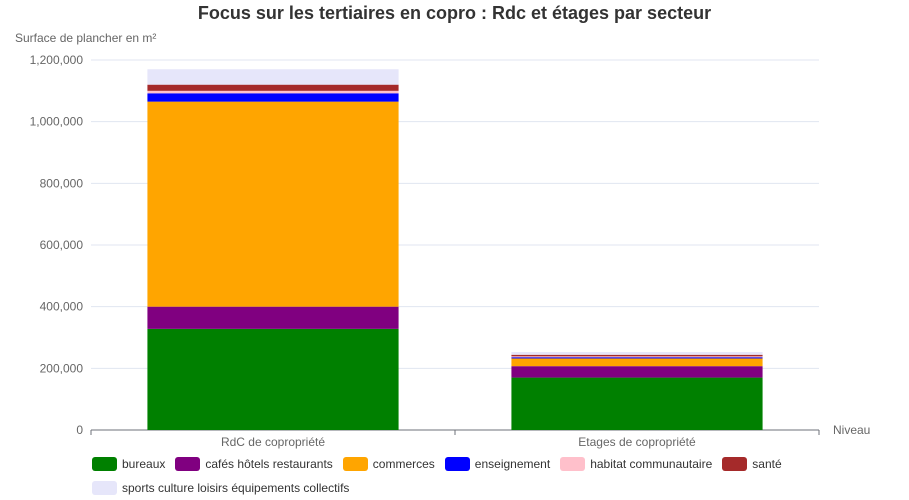 This screenshot has height=500, width=909. Describe the element at coordinates (85, 38) in the screenshot. I see `y-axis-label: Surface de plancher en m²` at that location.